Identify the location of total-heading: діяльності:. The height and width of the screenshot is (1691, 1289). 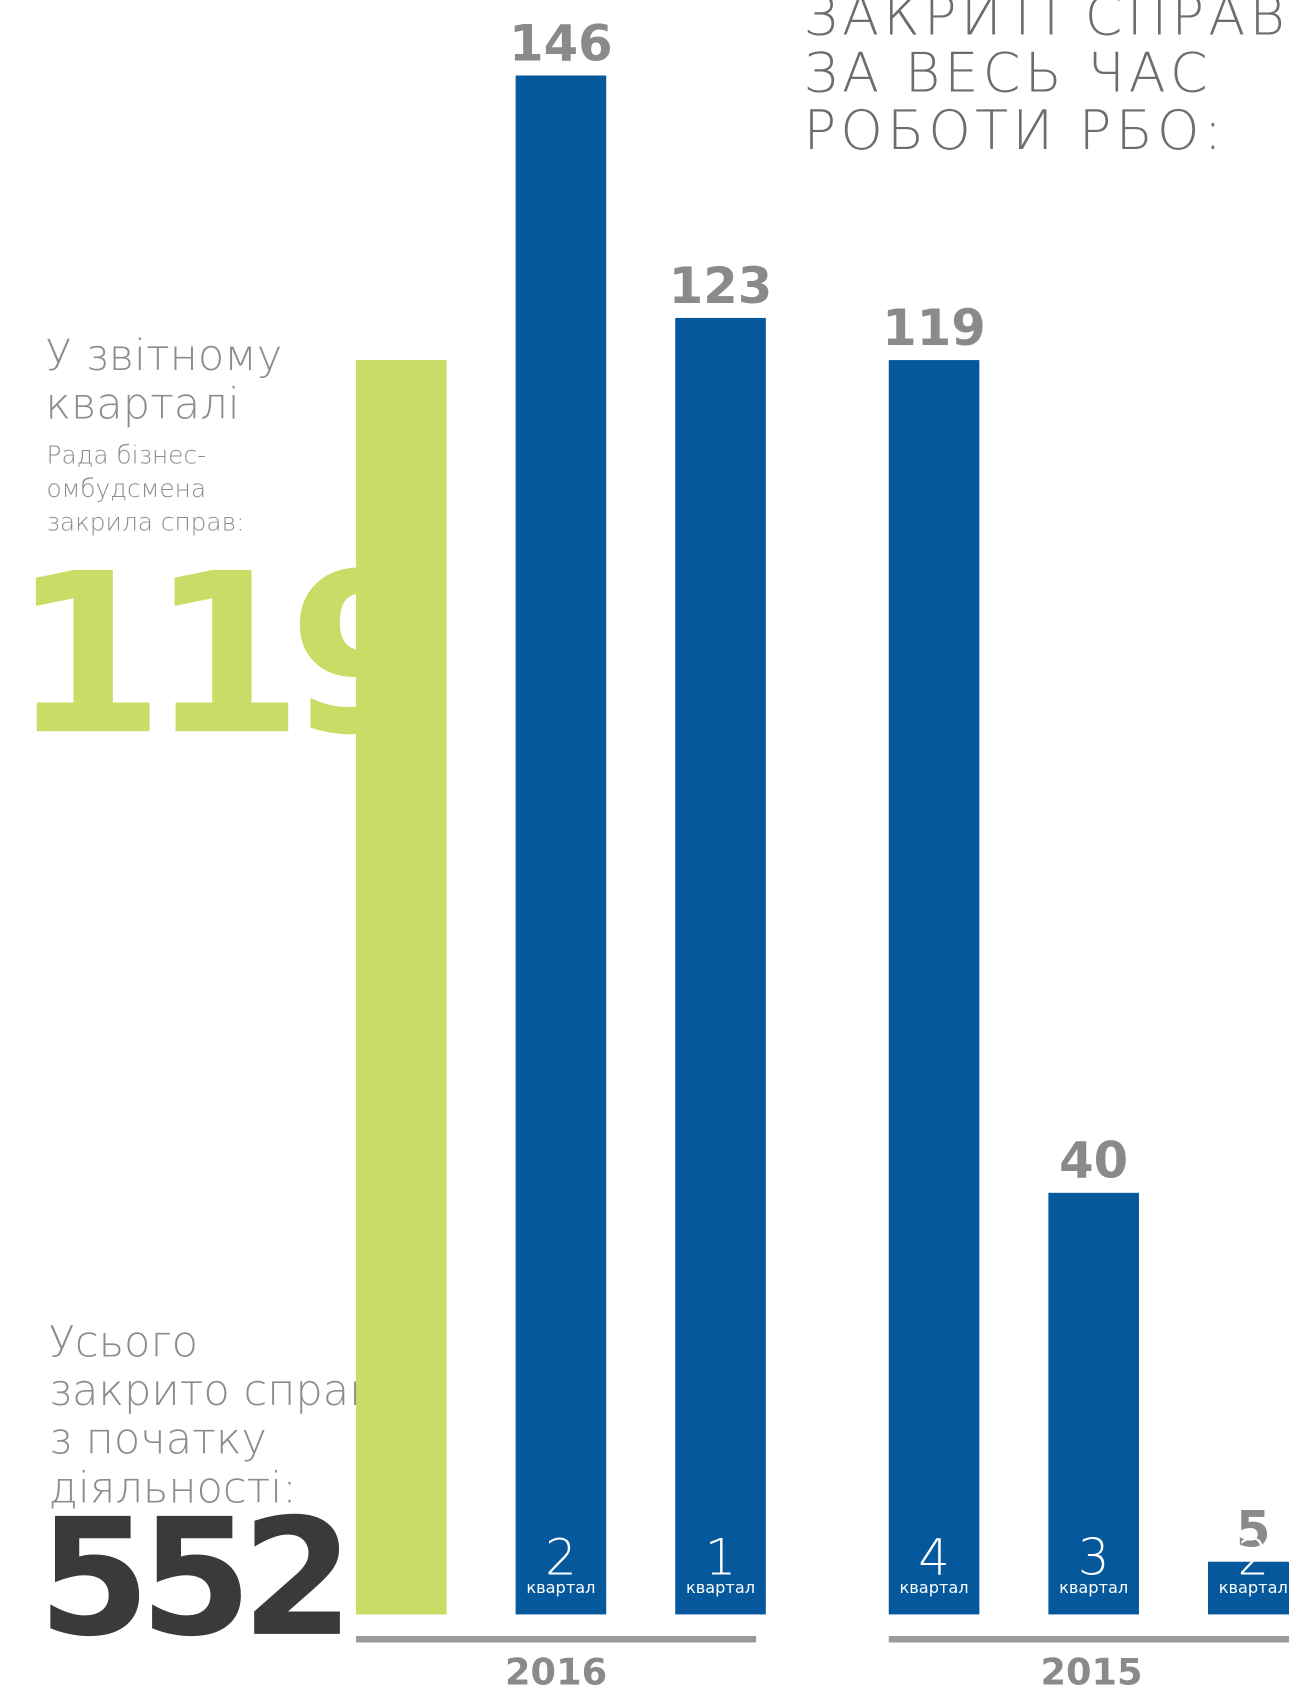
(173, 1488).